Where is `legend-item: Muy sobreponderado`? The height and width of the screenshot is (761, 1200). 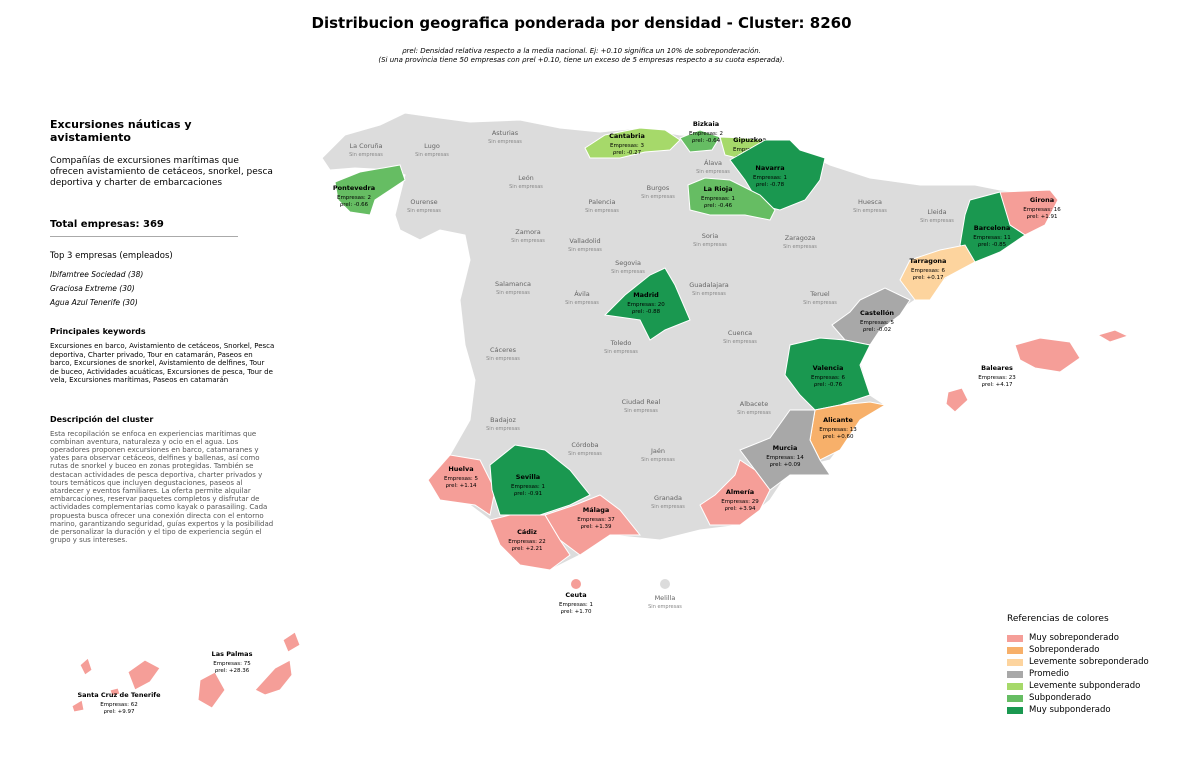
legend-item: Muy sobreponderado is located at coordinates (1078, 638).